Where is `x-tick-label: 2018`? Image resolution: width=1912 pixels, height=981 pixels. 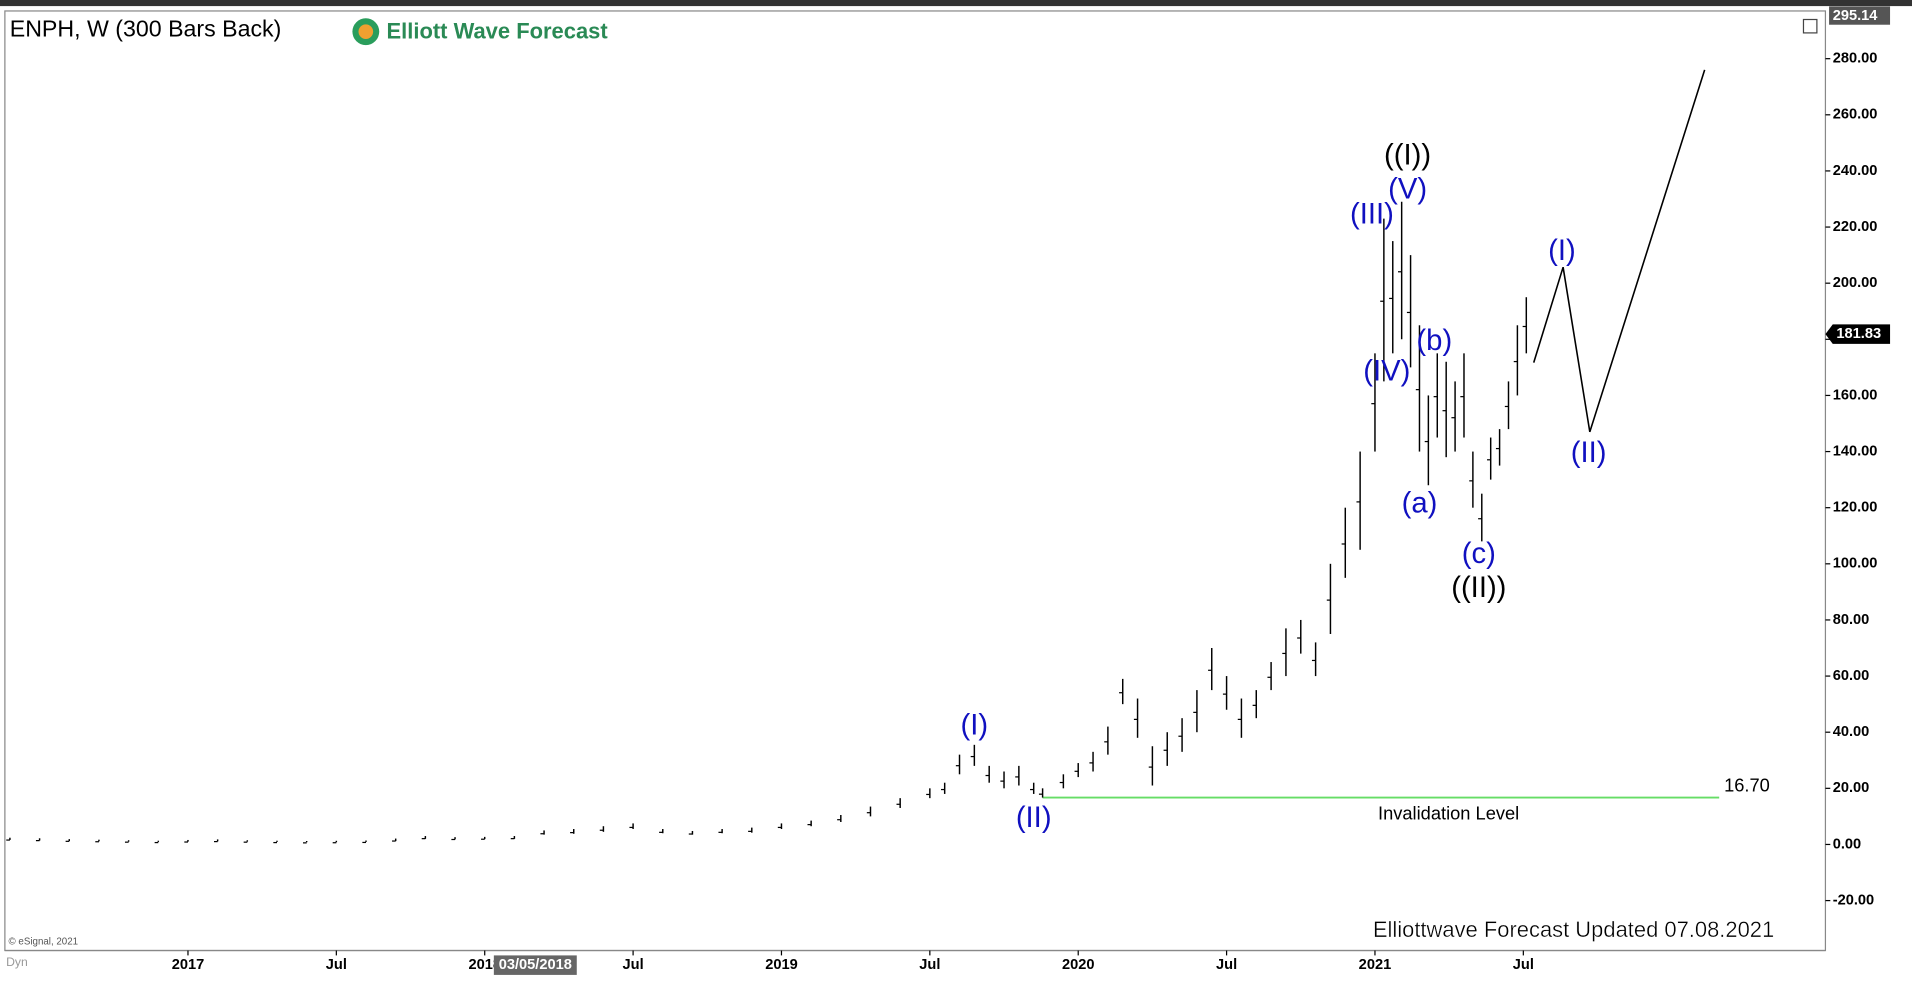 x-tick-label: 2018 is located at coordinates (484, 965).